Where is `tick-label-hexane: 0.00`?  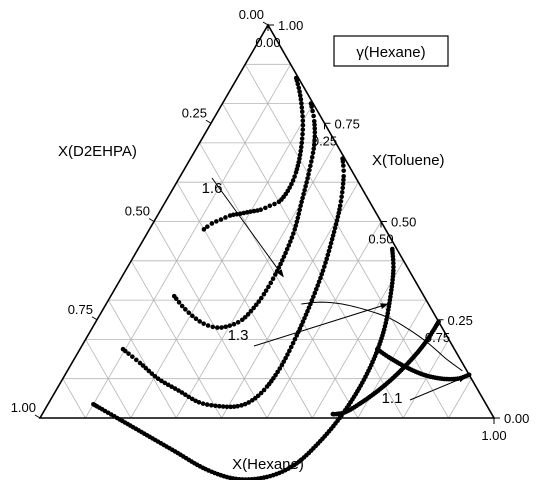 tick-label-hexane: 0.00 is located at coordinates (267, 42).